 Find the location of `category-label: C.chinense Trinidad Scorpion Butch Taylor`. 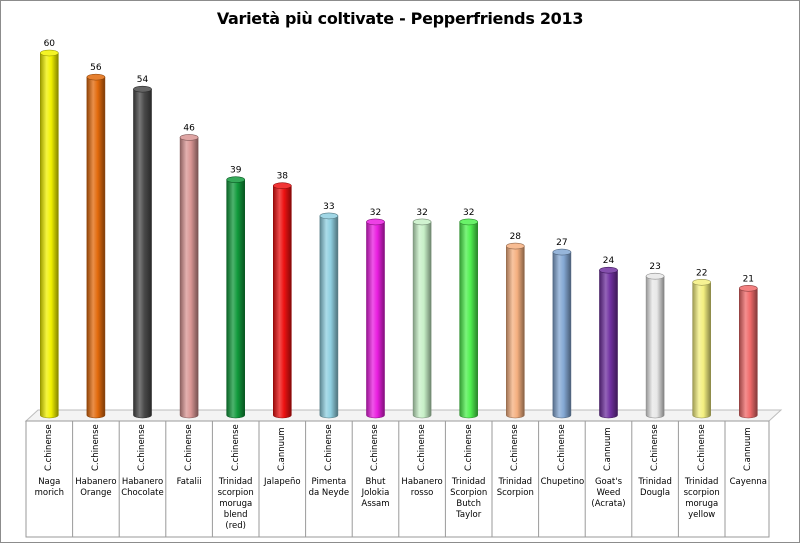

category-label: C.chinense Trinidad Scorpion Butch Taylor is located at coordinates (468, 479).